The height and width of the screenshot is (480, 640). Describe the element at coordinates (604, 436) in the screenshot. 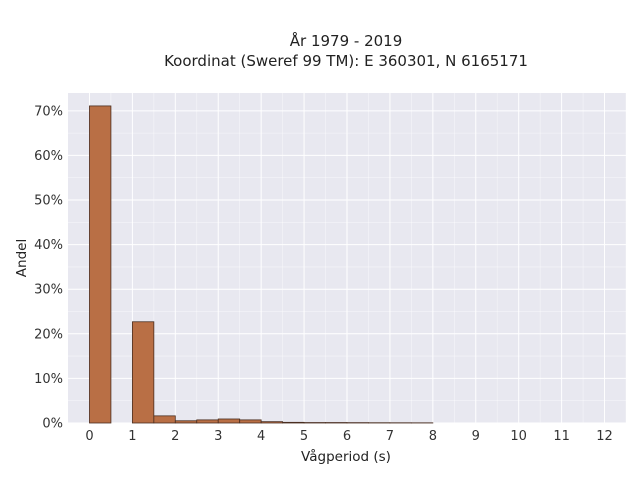

I see `x-tick-label: 12` at that location.